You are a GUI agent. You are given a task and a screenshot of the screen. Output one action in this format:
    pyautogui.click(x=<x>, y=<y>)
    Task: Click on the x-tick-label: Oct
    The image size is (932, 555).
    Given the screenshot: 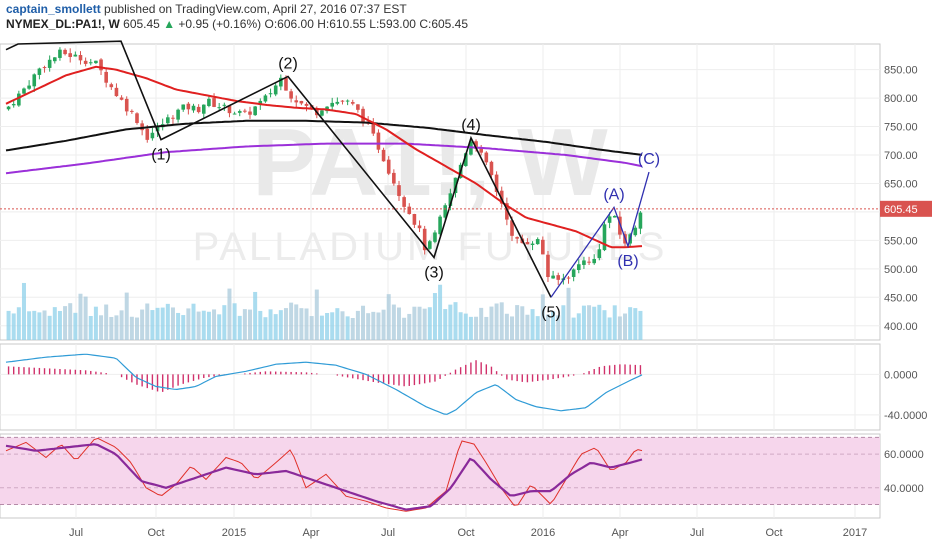 What is the action you would take?
    pyautogui.click(x=773, y=533)
    